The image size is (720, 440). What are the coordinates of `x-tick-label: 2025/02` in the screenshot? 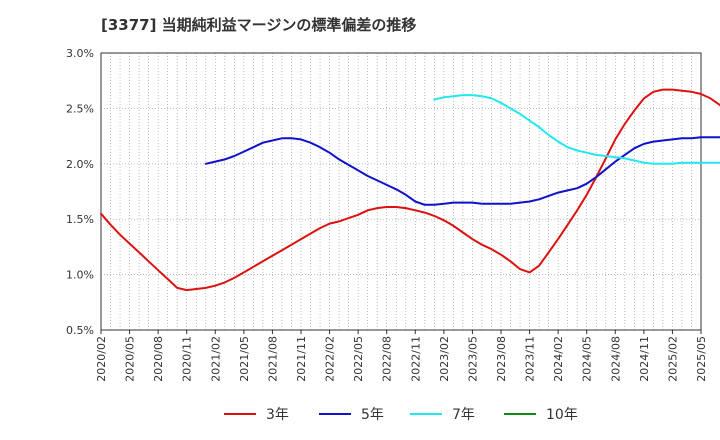 It's located at (672, 359).